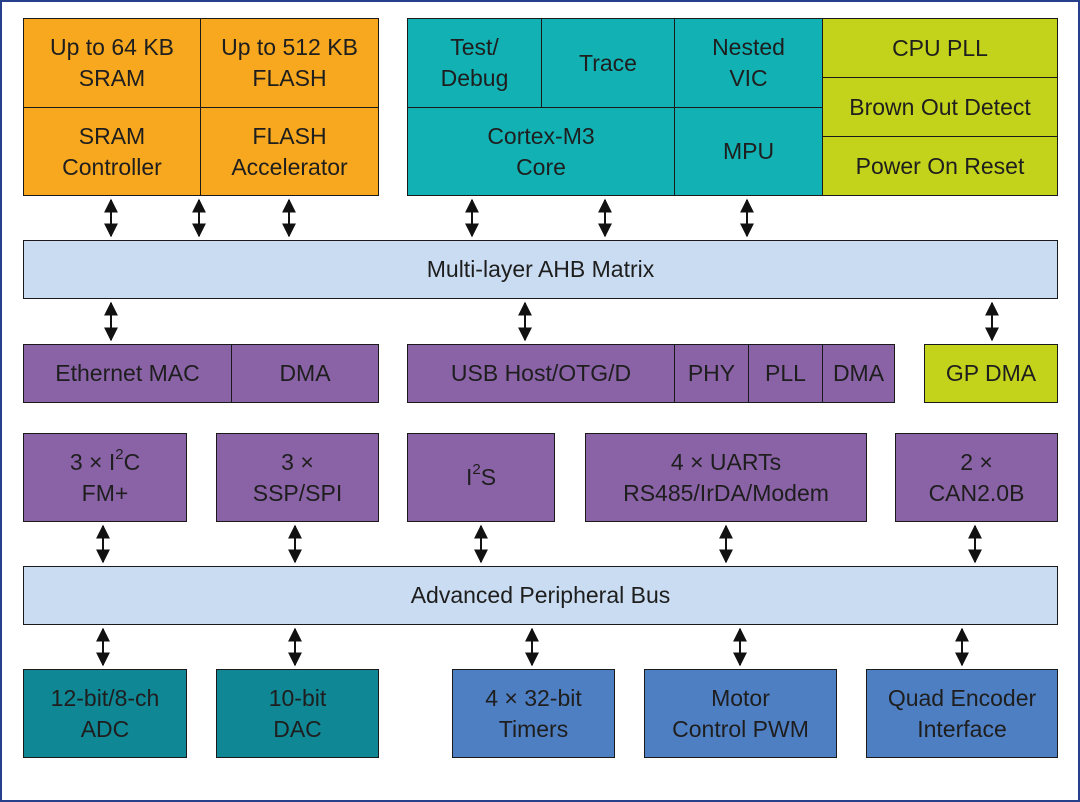  I want to click on ssp-spi-block: 3 × SSP/SPI, so click(297, 477).